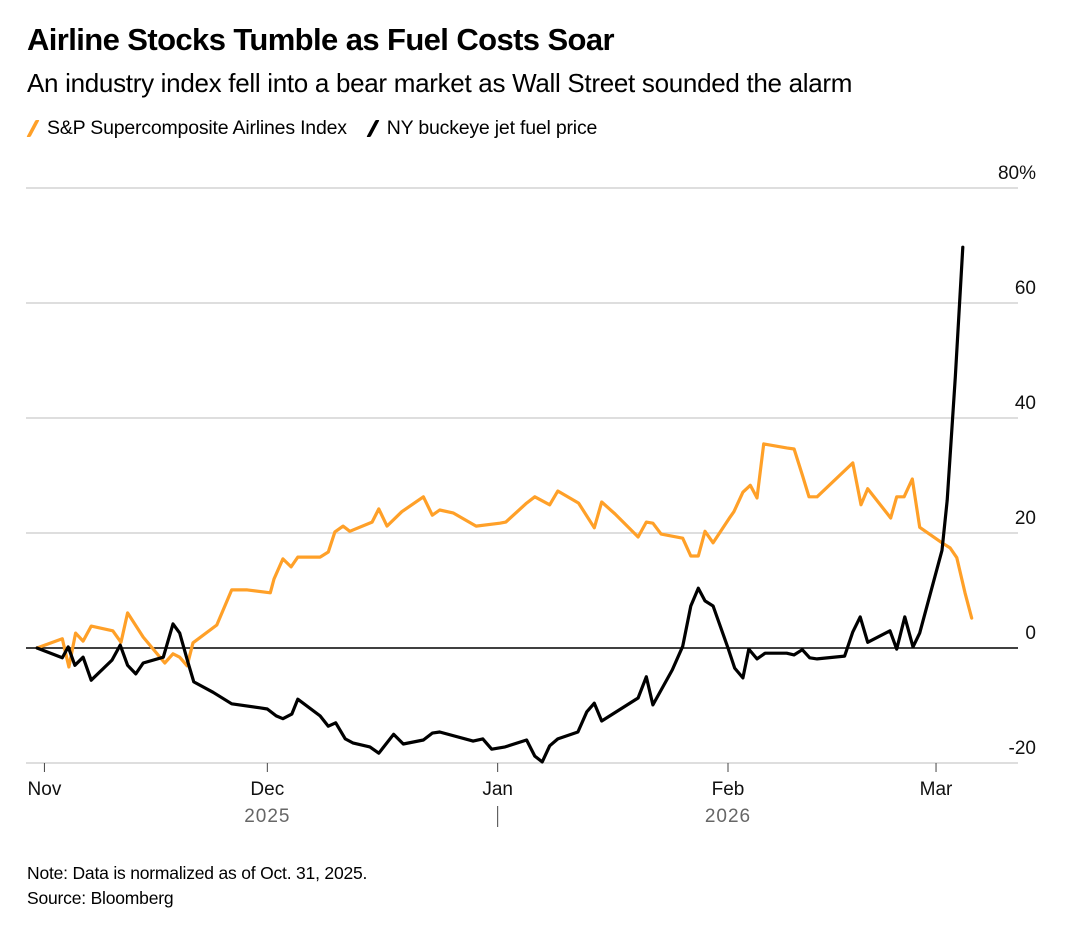 The width and height of the screenshot is (1080, 930). What do you see at coordinates (321, 39) in the screenshot?
I see `chart-title: Airline Stocks Tumble as Fuel Costs Soar` at bounding box center [321, 39].